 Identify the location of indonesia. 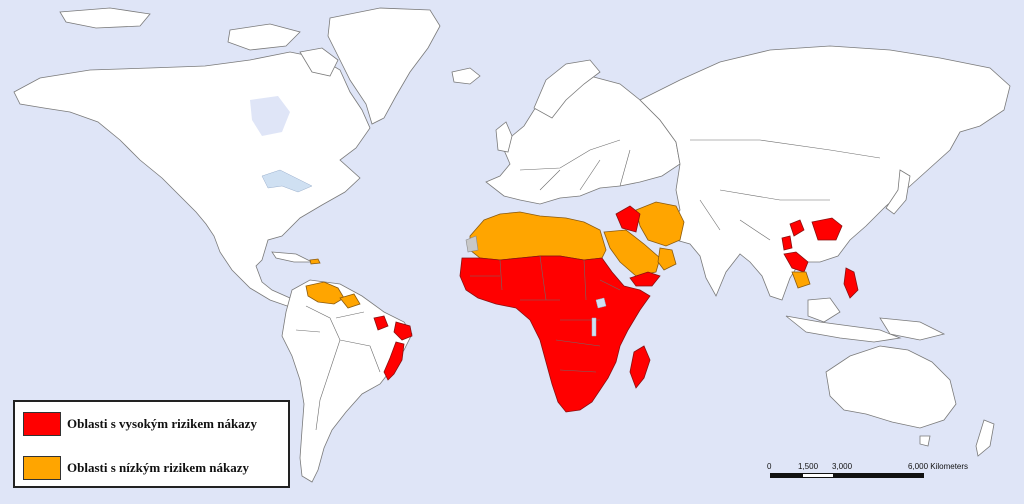
(843, 329).